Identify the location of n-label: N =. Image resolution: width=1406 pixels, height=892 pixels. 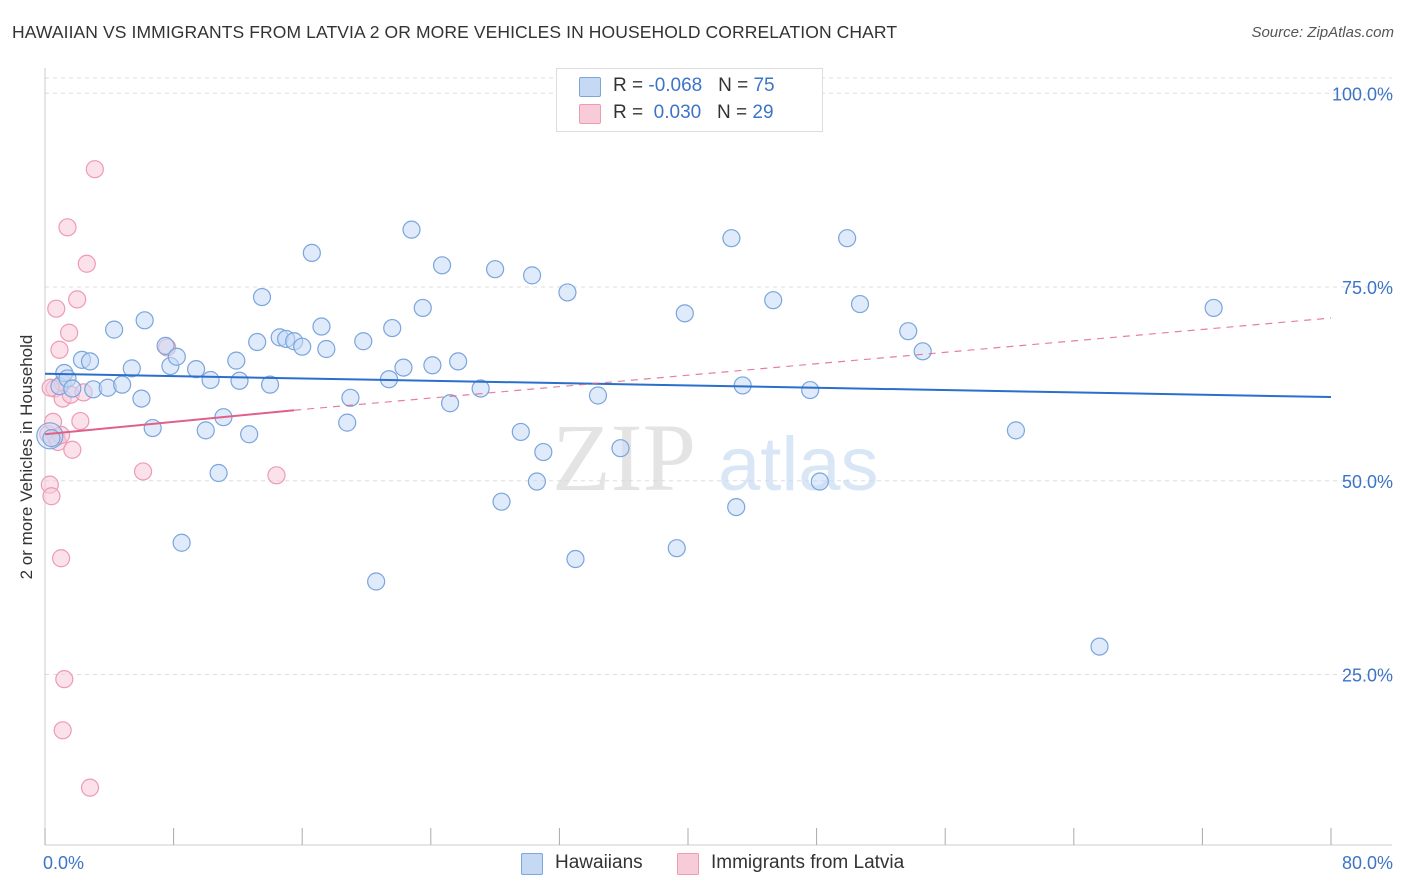
(736, 85).